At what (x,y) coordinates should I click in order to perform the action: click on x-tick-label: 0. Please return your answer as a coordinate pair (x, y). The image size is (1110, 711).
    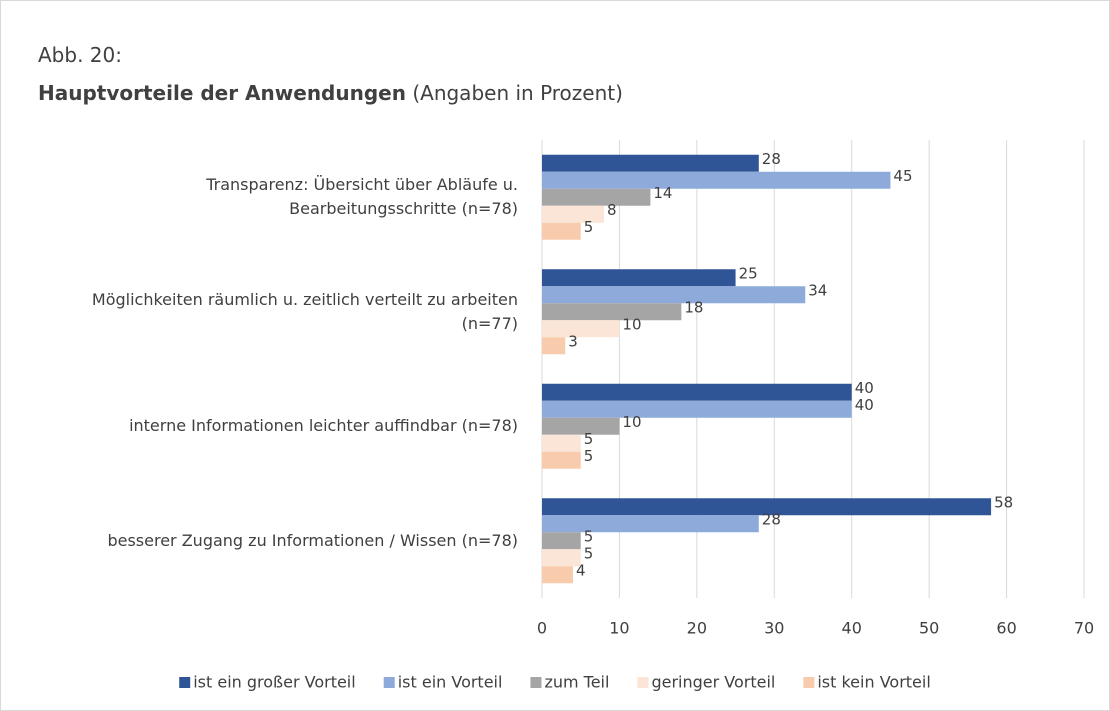
    Looking at the image, I should click on (542, 628).